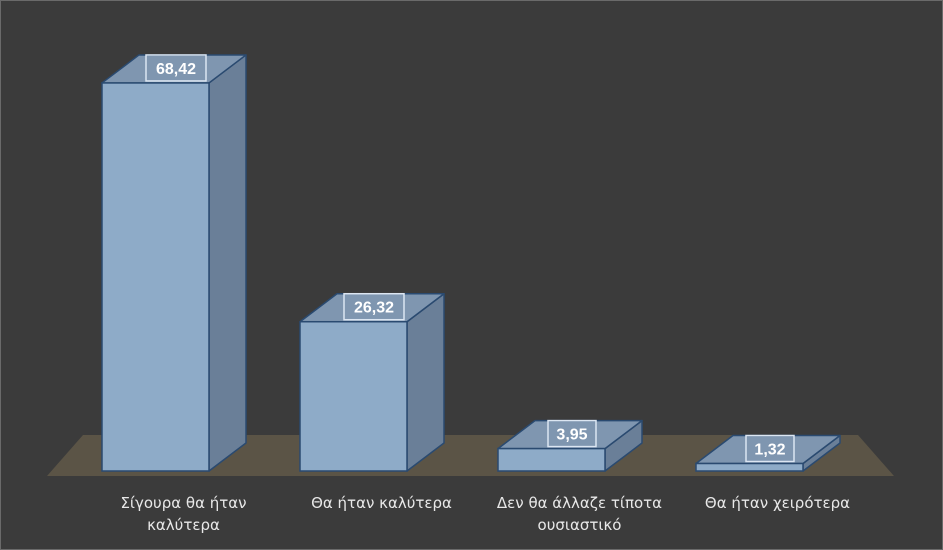  Describe the element at coordinates (579, 514) in the screenshot. I see `category-label-3: Δεν θα άλλαζε τίποτα ουσιαστικό` at that location.